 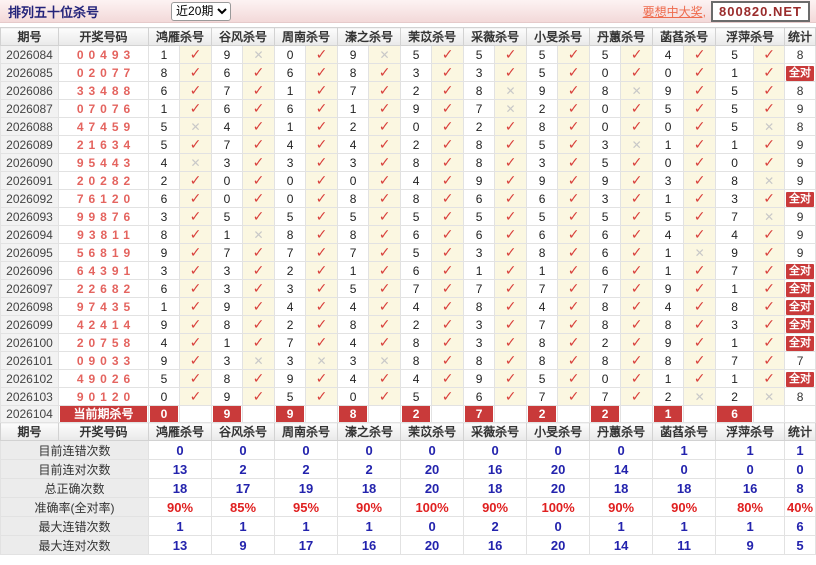 What do you see at coordinates (103, 162) in the screenshot?
I see `winning-numbers: 95443` at bounding box center [103, 162].